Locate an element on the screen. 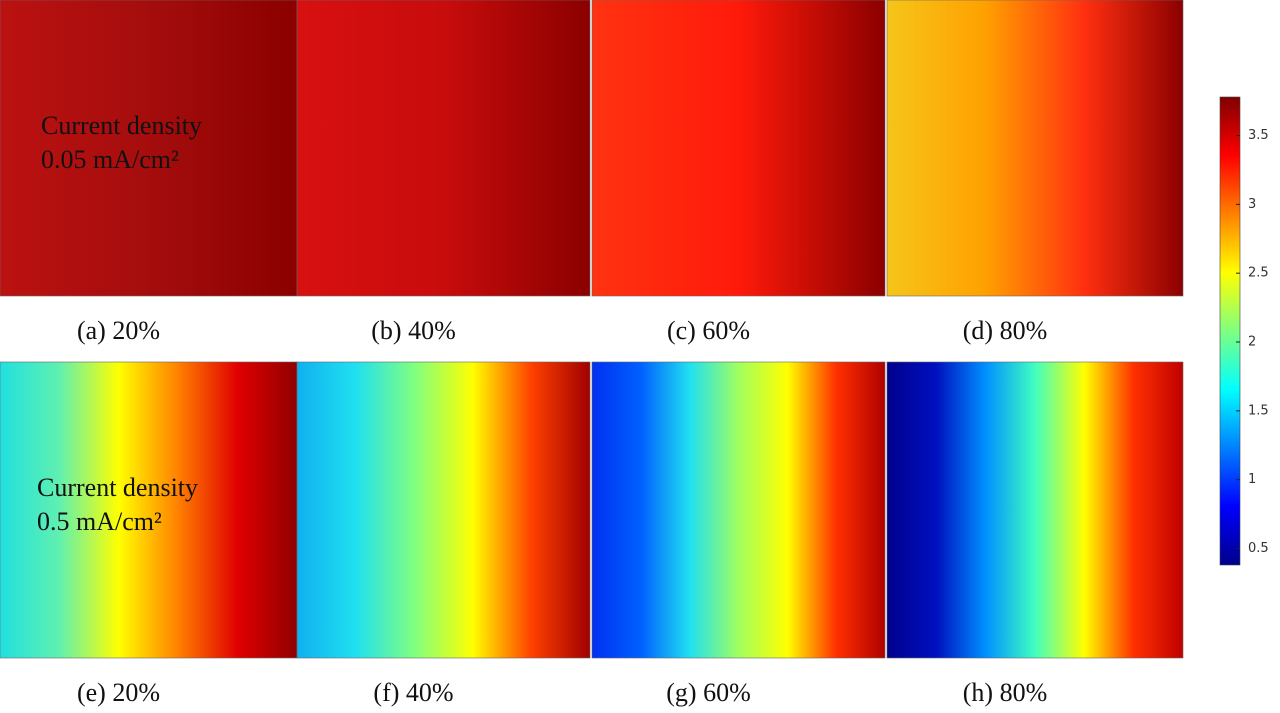 The width and height of the screenshot is (1280, 713). panel-label: (h) 80% is located at coordinates (1005, 692).